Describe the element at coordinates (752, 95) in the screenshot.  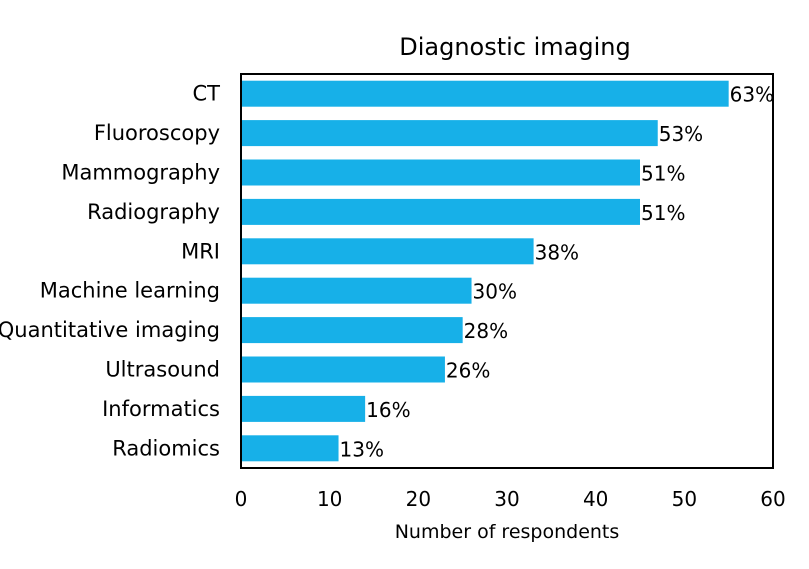
I see `data-label: 63%` at that location.